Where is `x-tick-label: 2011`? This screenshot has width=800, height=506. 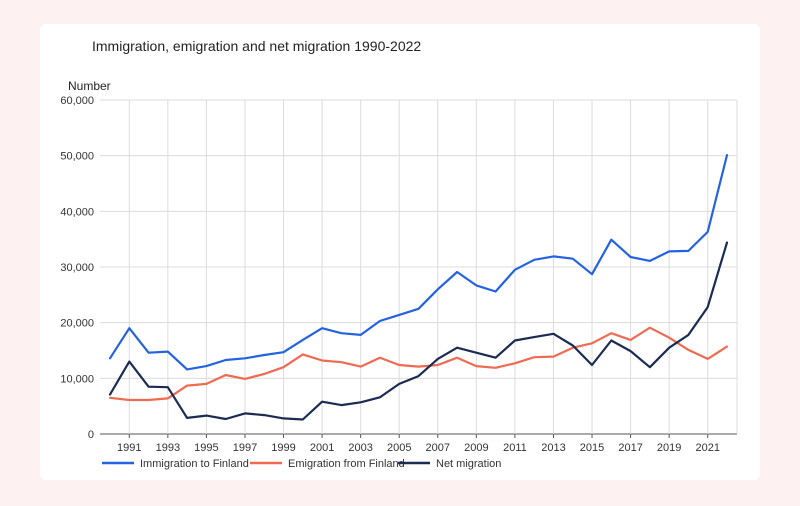
x-tick-label: 2011 is located at coordinates (515, 448).